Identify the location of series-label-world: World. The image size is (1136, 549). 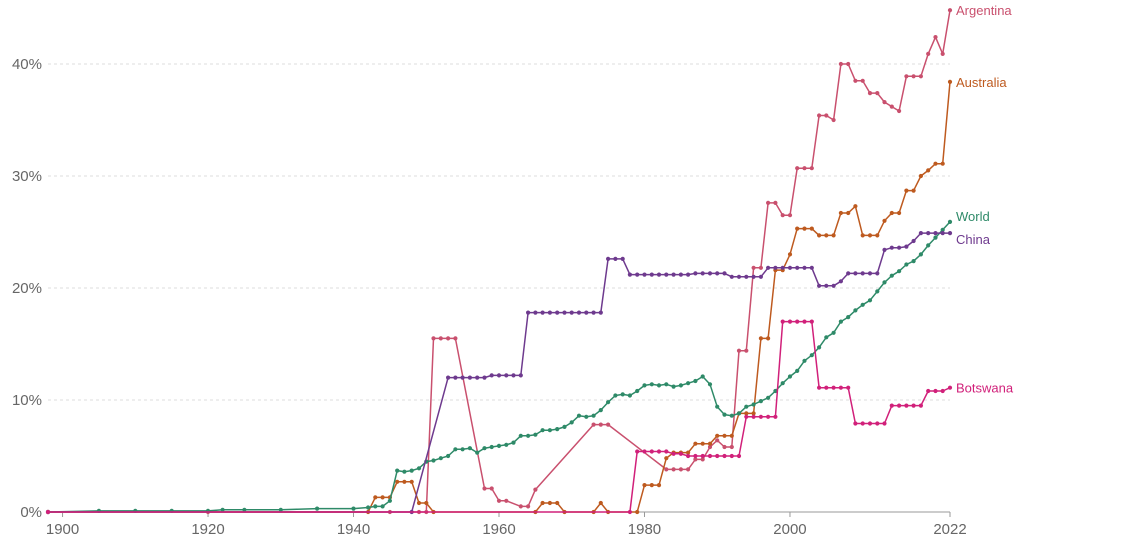
(973, 216).